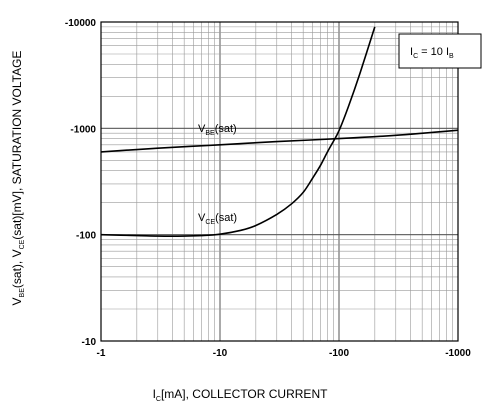 The height and width of the screenshot is (409, 487). What do you see at coordinates (89, 342) in the screenshot?
I see `y-tick-label: -10` at bounding box center [89, 342].